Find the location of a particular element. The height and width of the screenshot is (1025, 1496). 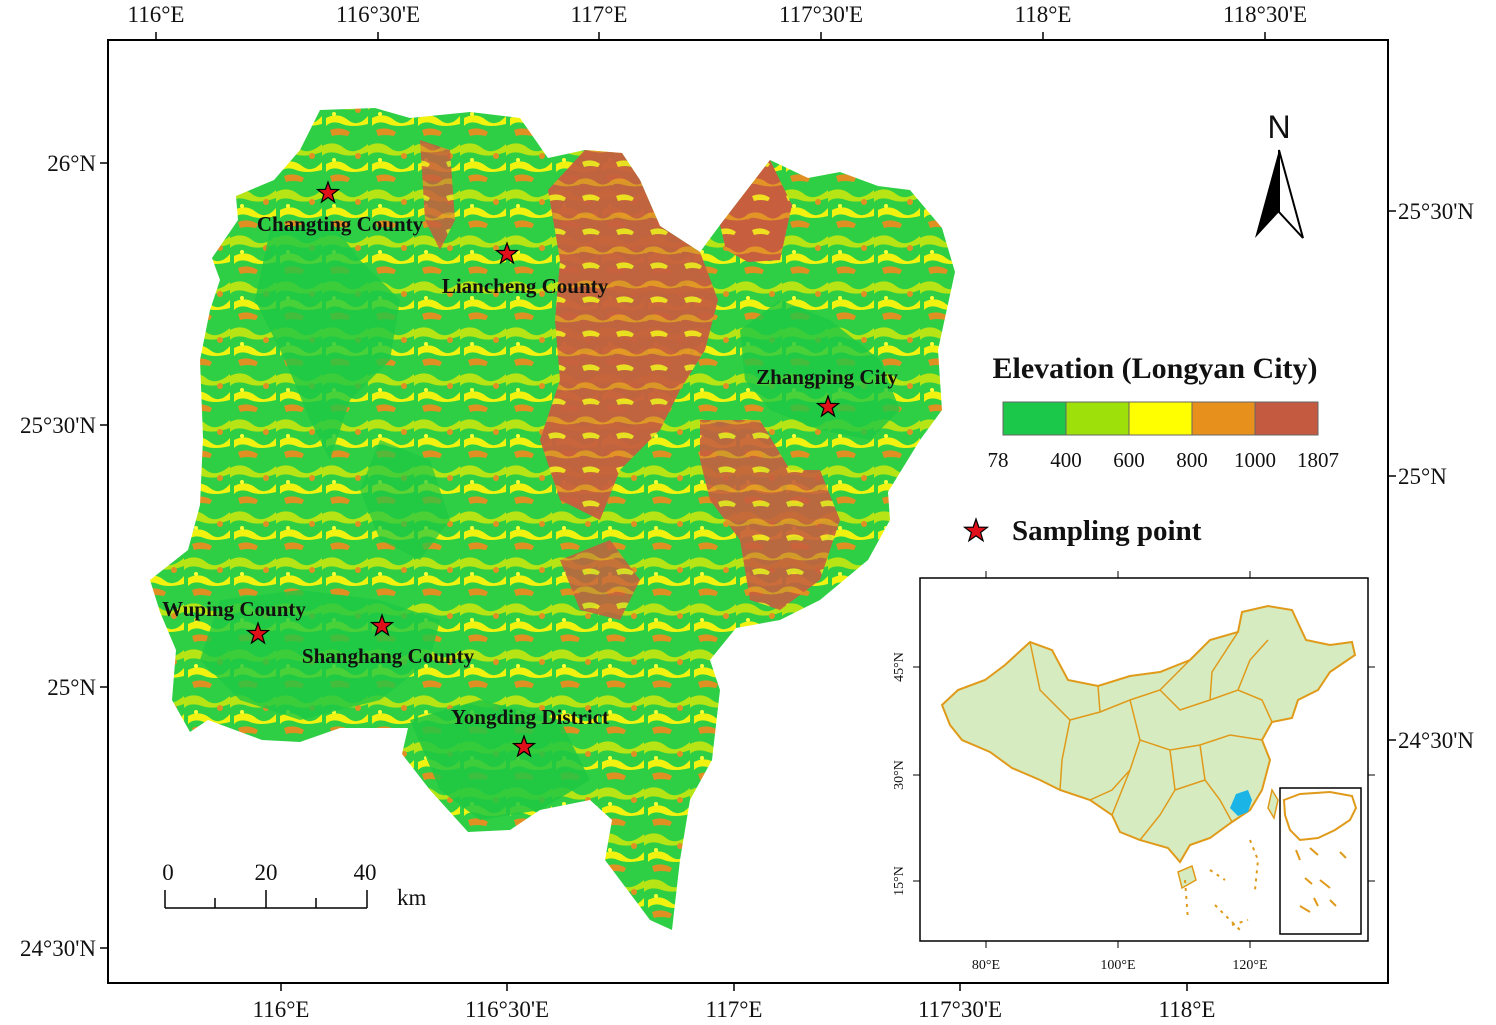

north-arrow-icon is located at coordinates (1267, 194).